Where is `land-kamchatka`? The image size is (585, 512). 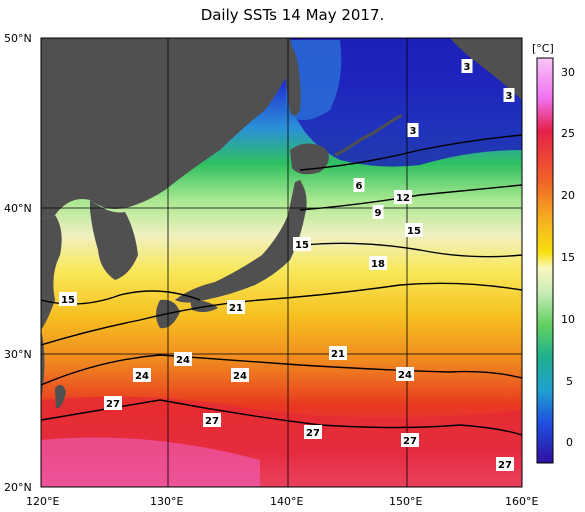 land-kamchatka is located at coordinates (486, 69).